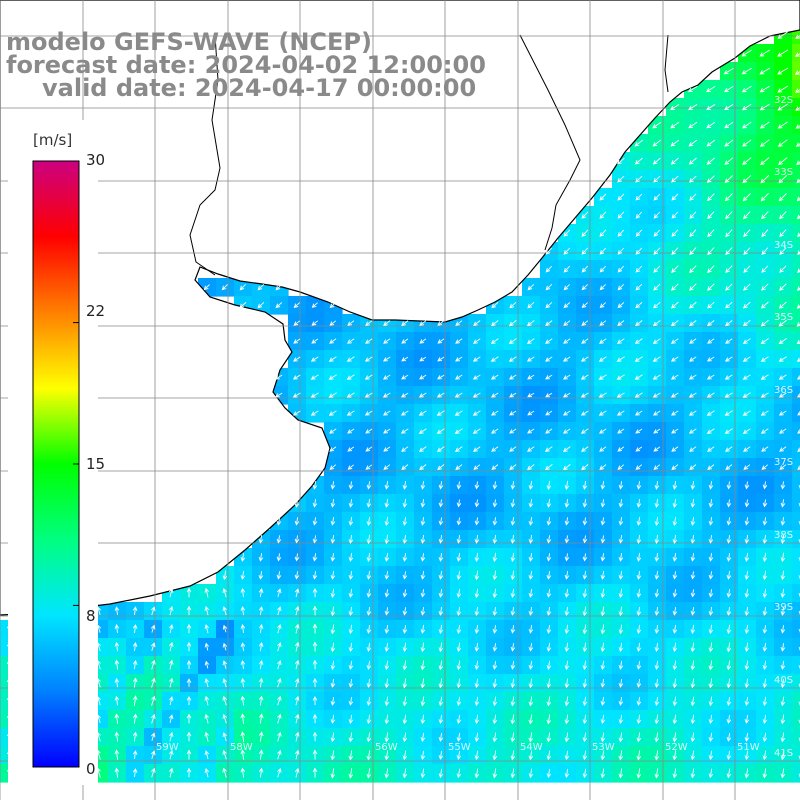  I want to click on lat-label: 32S, so click(784, 100).